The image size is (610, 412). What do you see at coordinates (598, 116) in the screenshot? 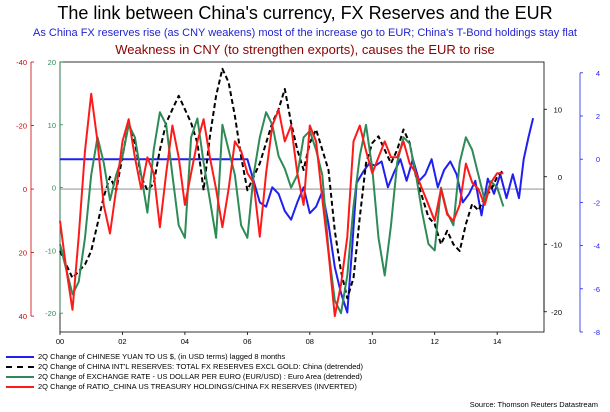
I see `y-tick-label-blue_right: 2` at bounding box center [598, 116].